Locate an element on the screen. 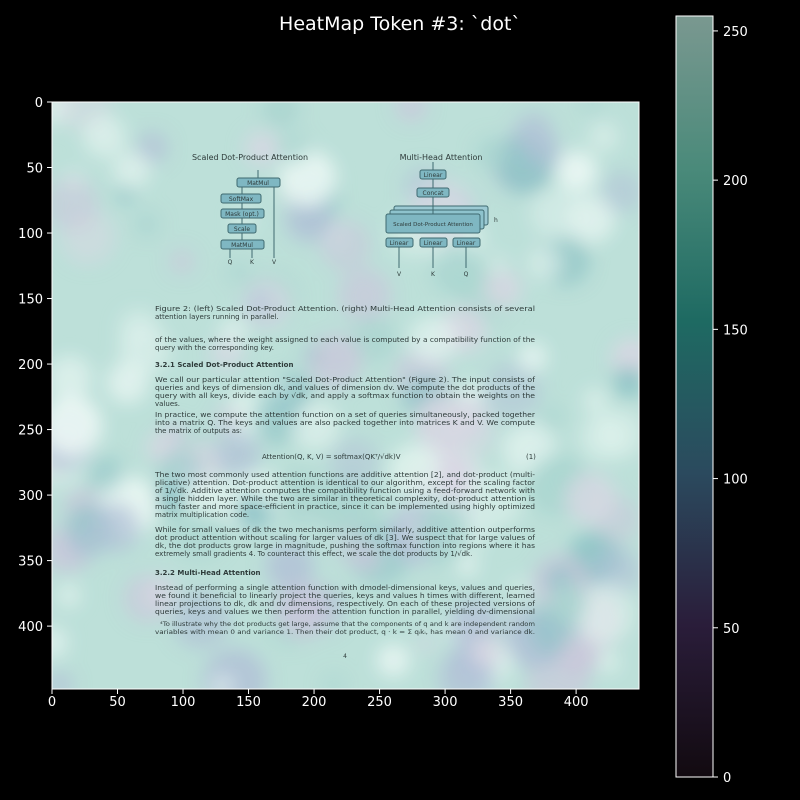  x-tick-label: 100 is located at coordinates (183, 702).